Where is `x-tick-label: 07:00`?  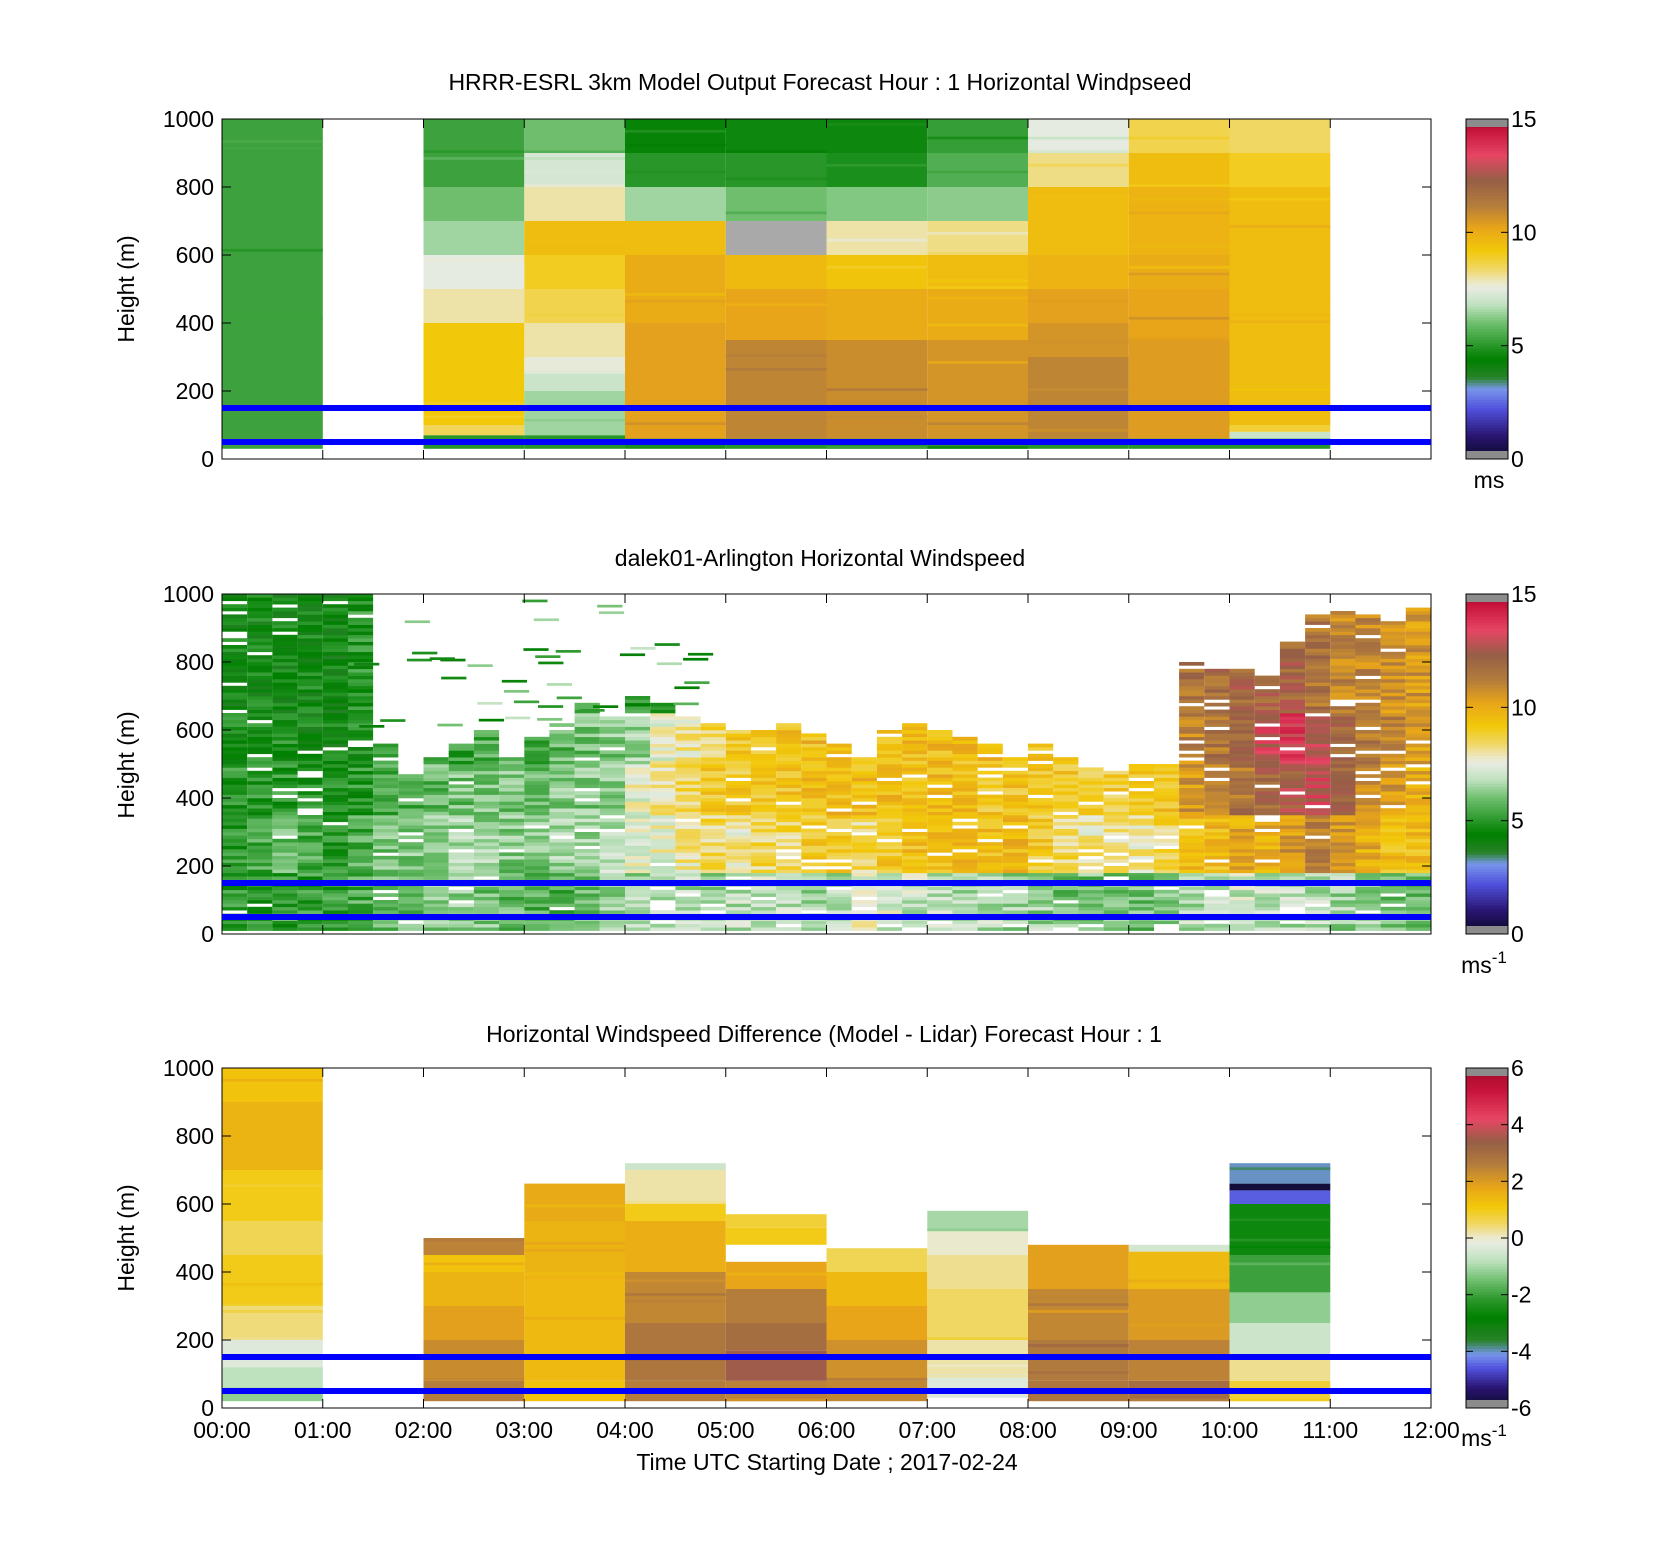 x-tick-label: 07:00 is located at coordinates (927, 1430).